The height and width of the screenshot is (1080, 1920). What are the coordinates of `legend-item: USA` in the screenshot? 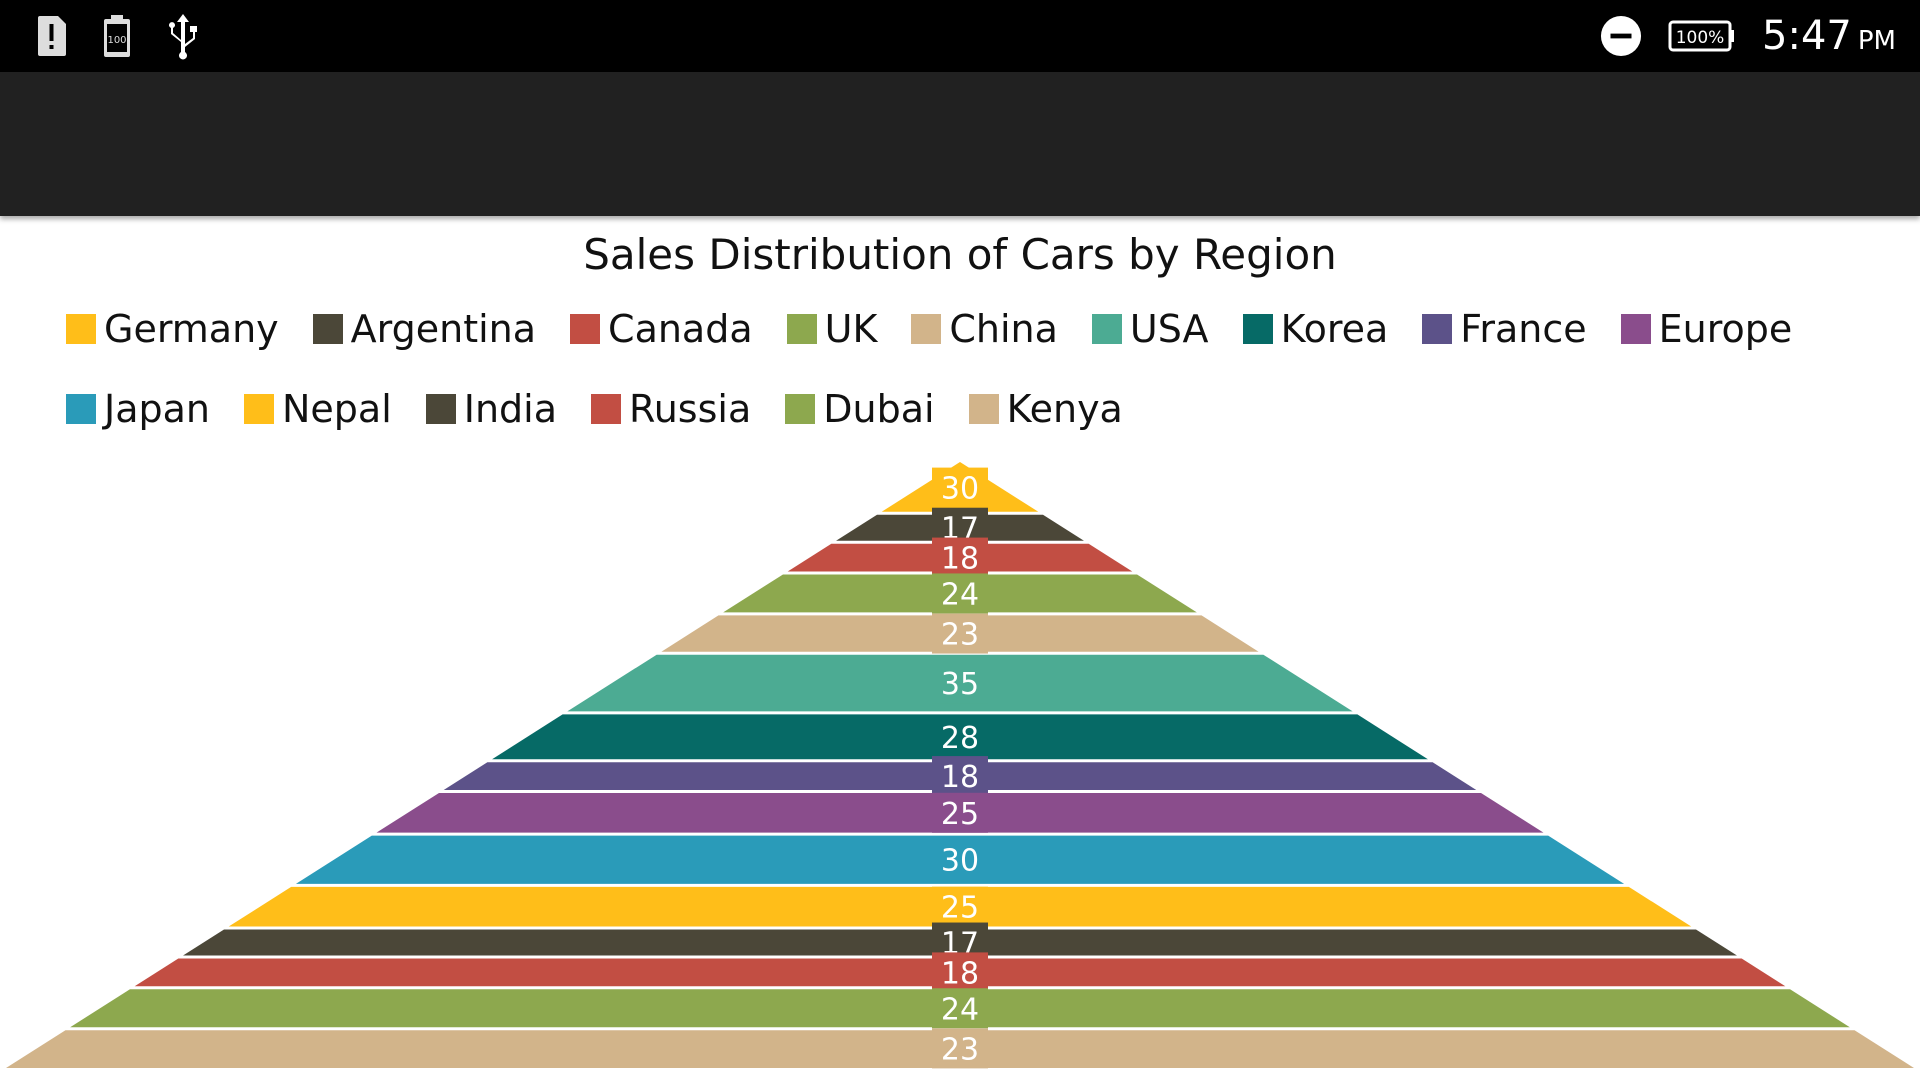 It's located at (1150, 329).